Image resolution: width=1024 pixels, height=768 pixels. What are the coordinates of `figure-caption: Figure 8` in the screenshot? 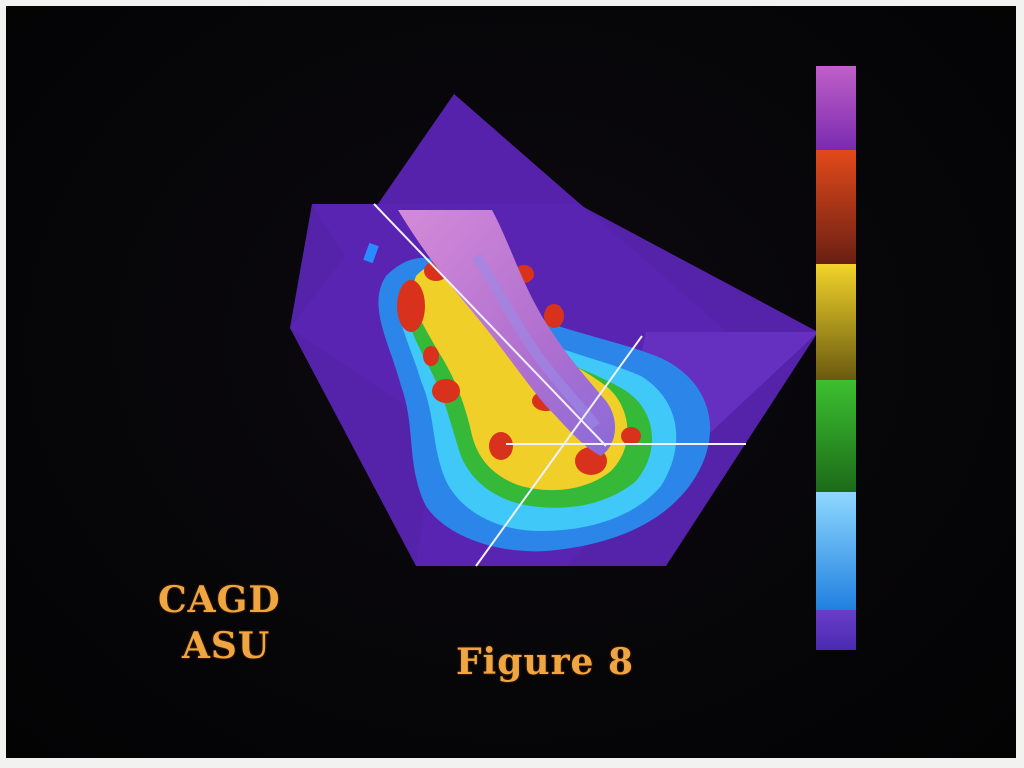 It's located at (545, 662).